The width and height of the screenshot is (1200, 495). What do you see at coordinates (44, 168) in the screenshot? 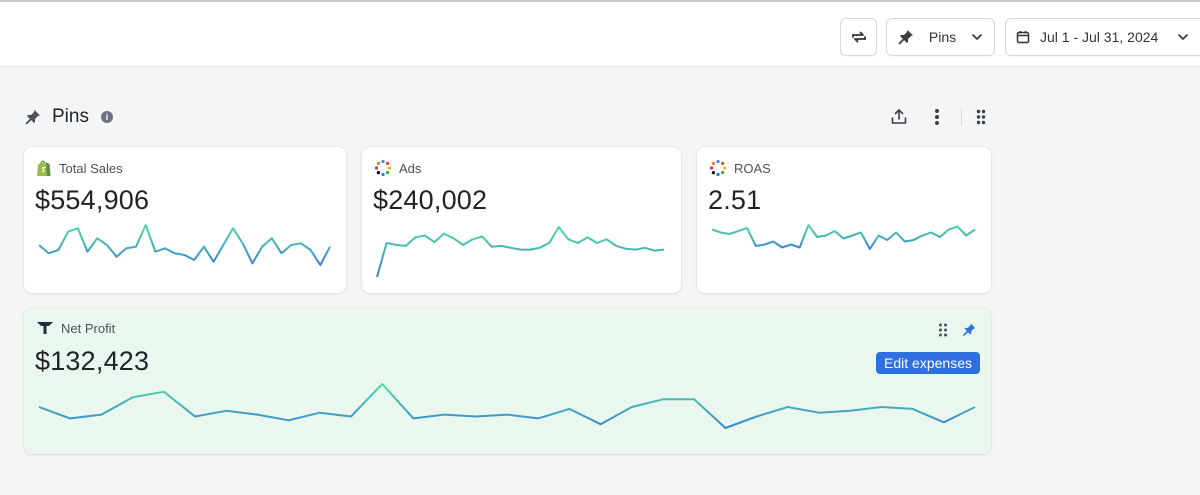
I see `shopify-icon` at bounding box center [44, 168].